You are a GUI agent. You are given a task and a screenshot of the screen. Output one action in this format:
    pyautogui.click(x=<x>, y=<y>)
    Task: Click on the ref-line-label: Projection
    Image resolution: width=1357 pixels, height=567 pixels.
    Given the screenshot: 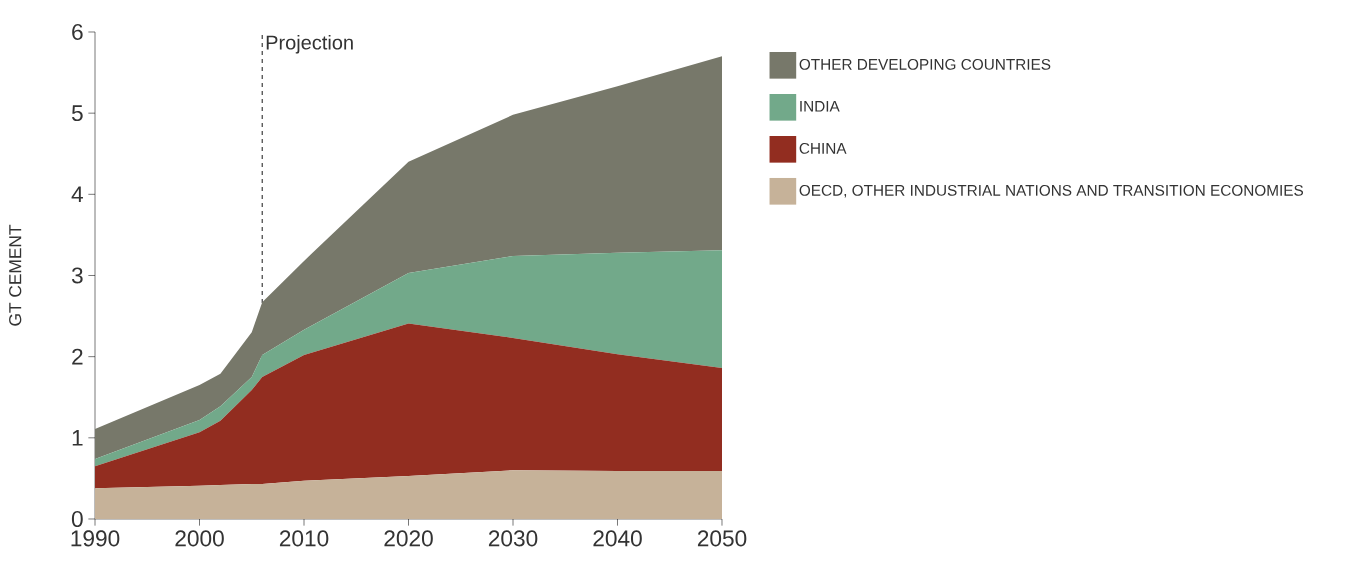 What is the action you would take?
    pyautogui.click(x=309, y=44)
    